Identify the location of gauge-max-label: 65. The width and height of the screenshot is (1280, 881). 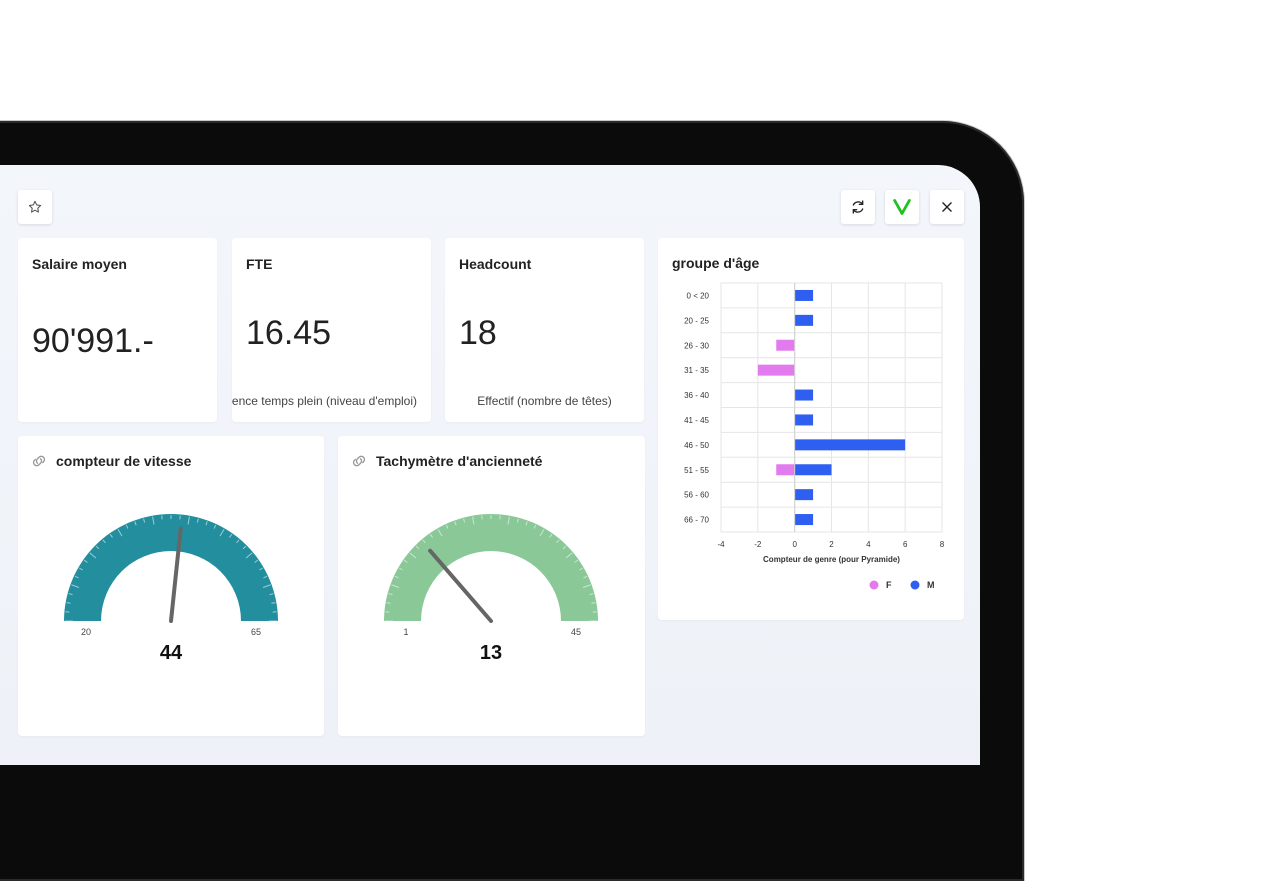
(256, 632).